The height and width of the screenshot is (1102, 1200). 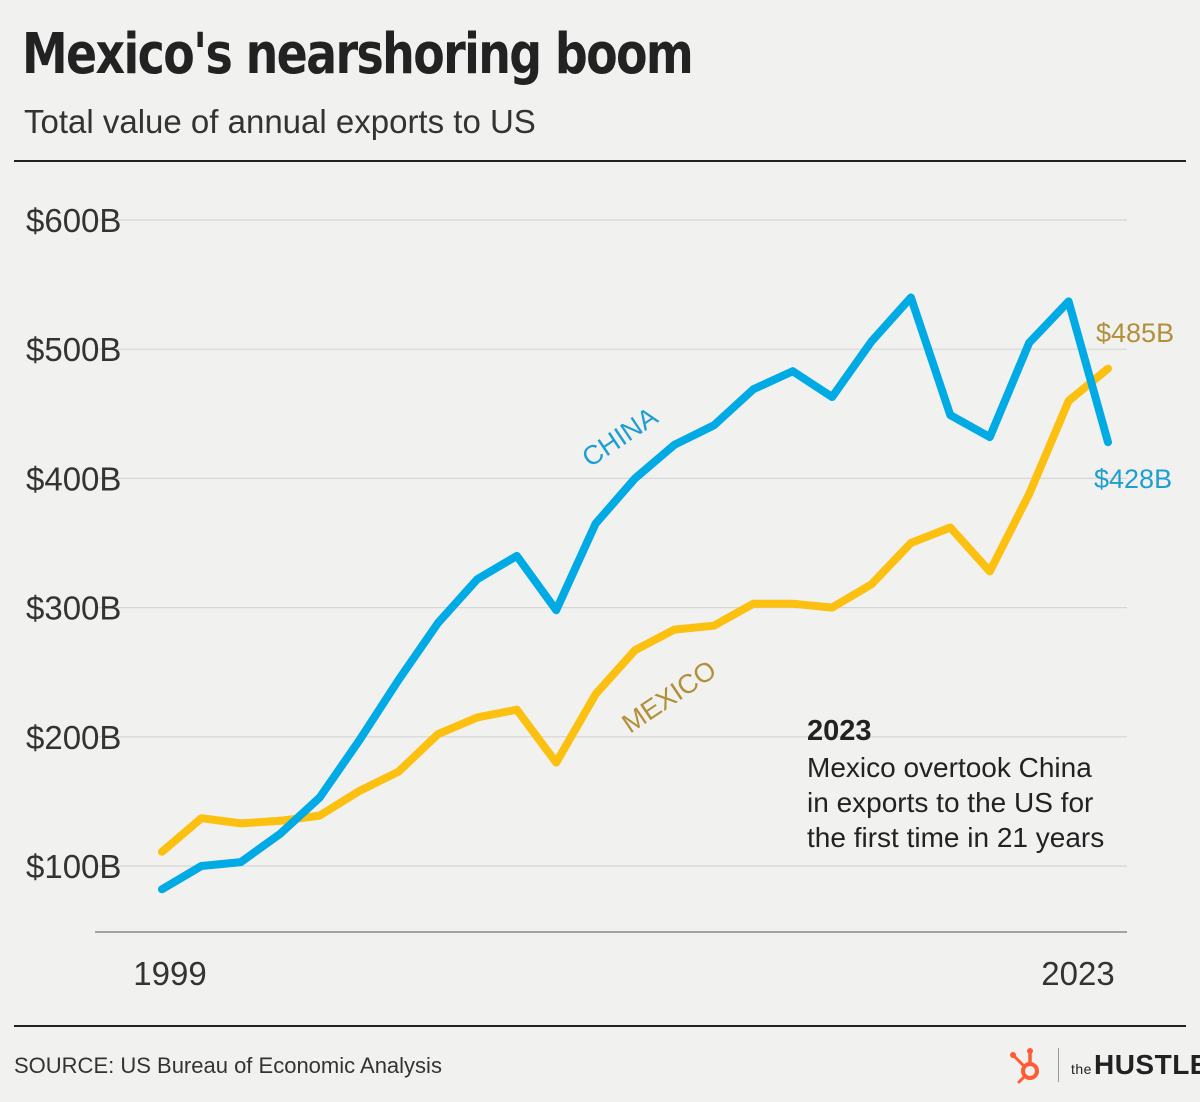 I want to click on annotation-line: Mexico overtook China, so click(x=949, y=767).